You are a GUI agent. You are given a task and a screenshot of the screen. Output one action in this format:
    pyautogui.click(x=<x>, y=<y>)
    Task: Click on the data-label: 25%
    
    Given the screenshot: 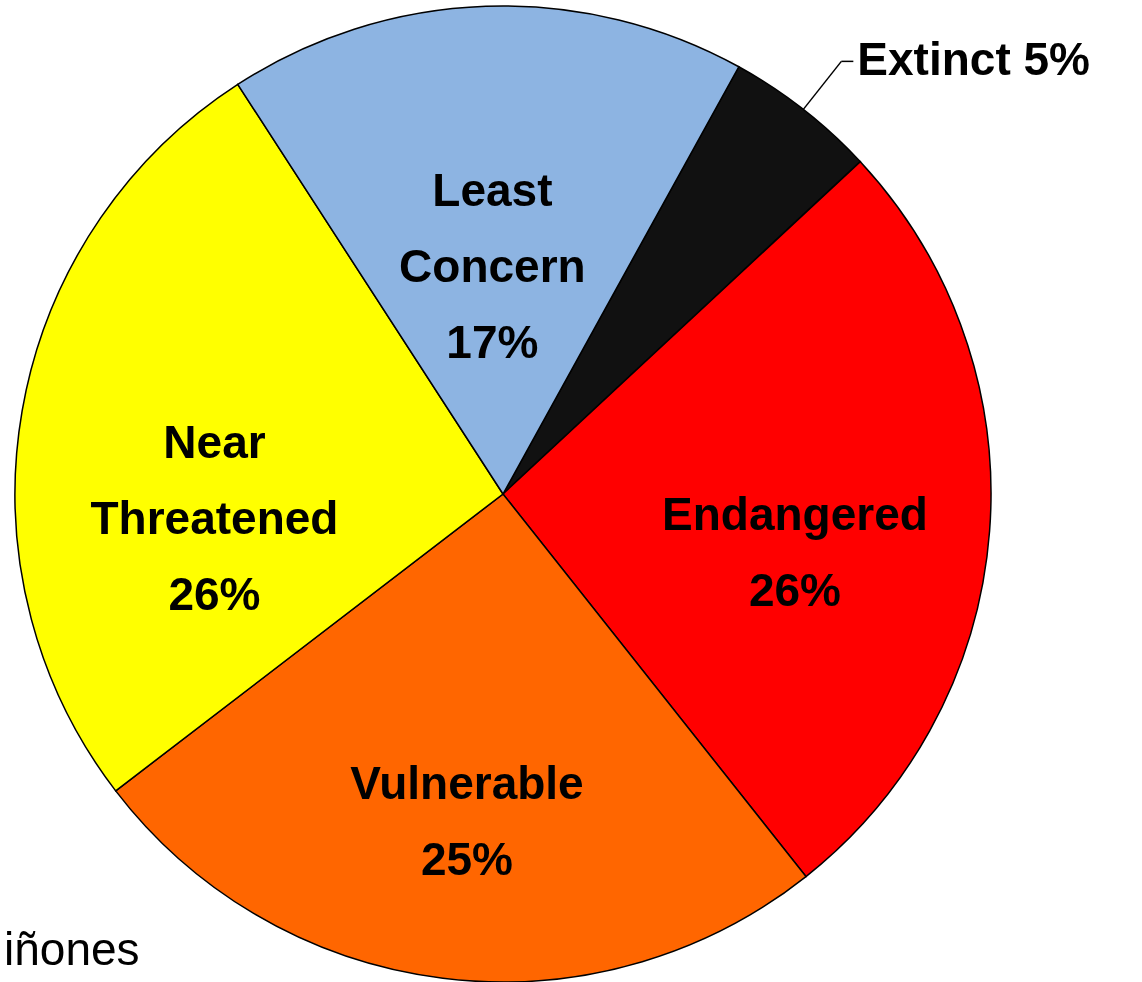 What is the action you would take?
    pyautogui.click(x=466, y=858)
    